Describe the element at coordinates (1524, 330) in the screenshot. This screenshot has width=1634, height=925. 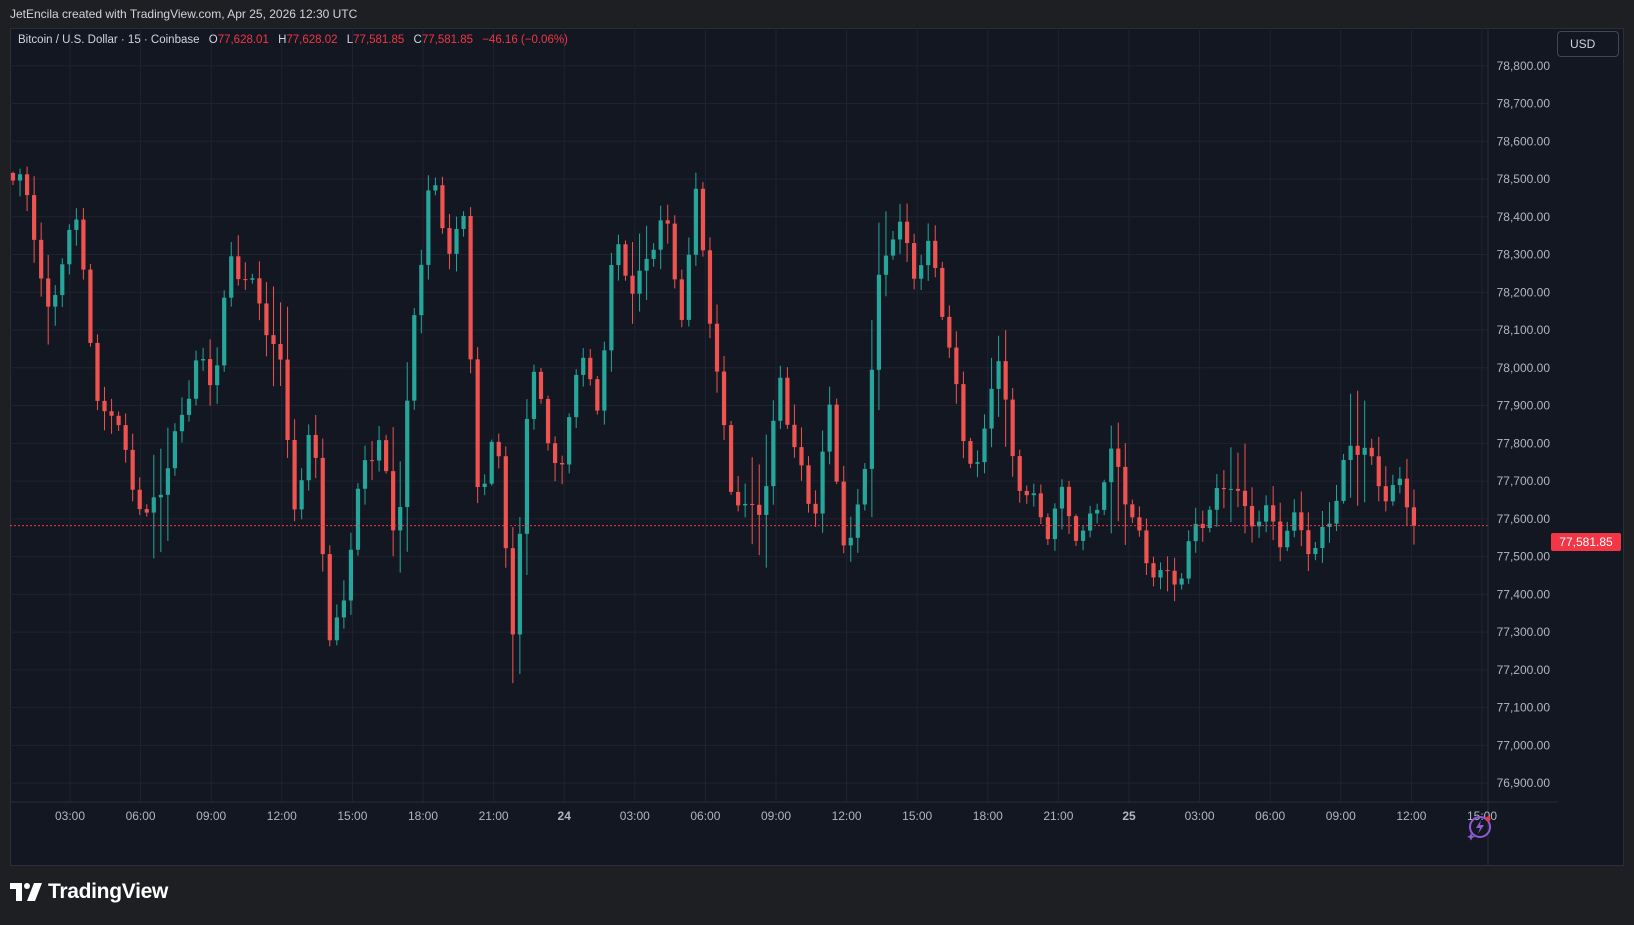
I see `price-tick-label: 78,100.00` at that location.